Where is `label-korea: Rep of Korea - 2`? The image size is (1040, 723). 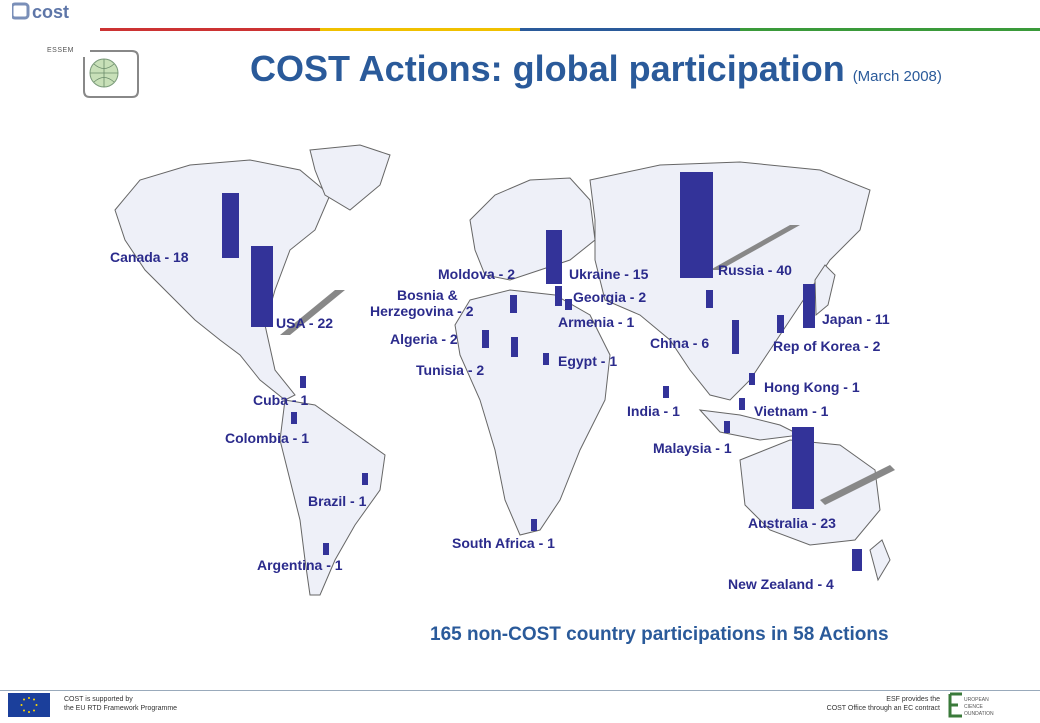 label-korea: Rep of Korea - 2 is located at coordinates (827, 346).